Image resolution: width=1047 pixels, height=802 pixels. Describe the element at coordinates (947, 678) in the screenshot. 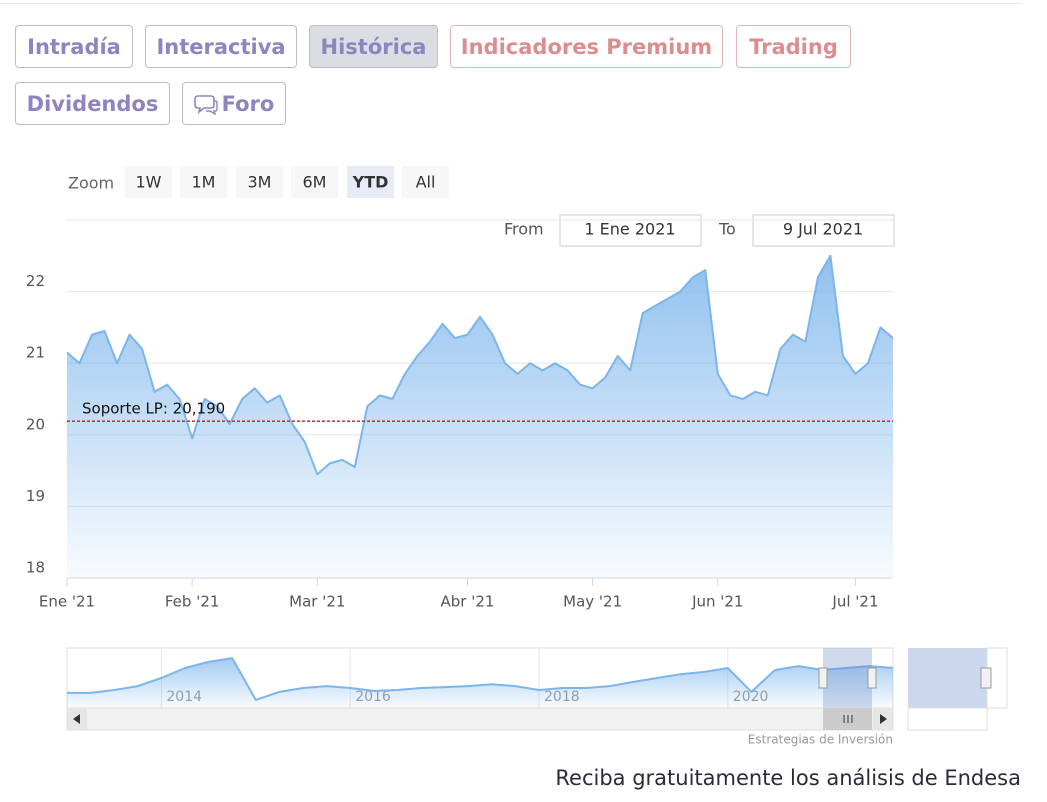

I see `navigator-panel` at that location.